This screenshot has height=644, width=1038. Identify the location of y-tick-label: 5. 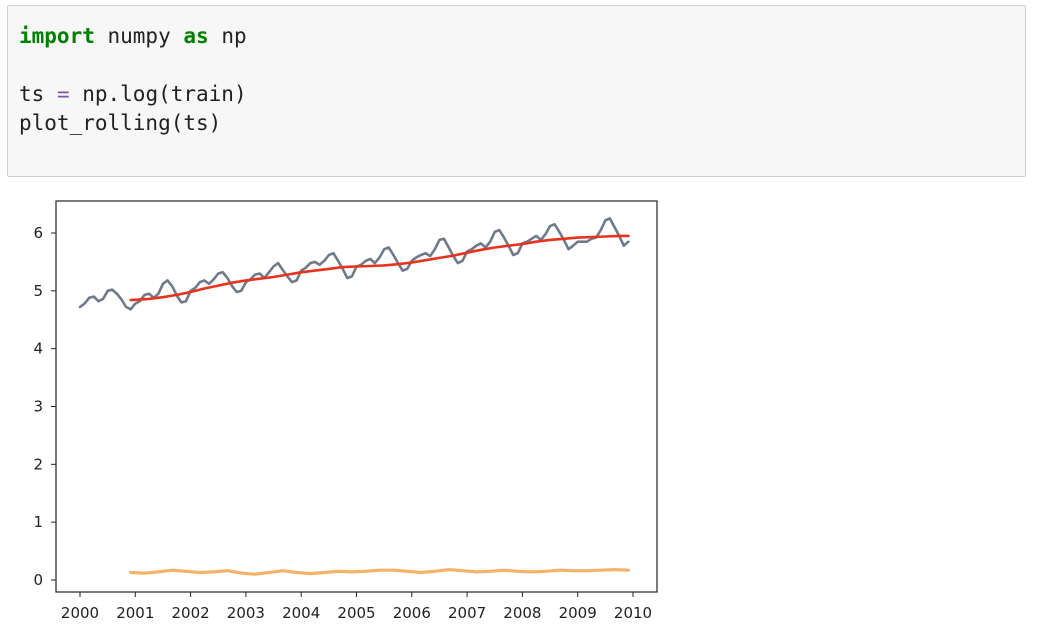
(38, 291).